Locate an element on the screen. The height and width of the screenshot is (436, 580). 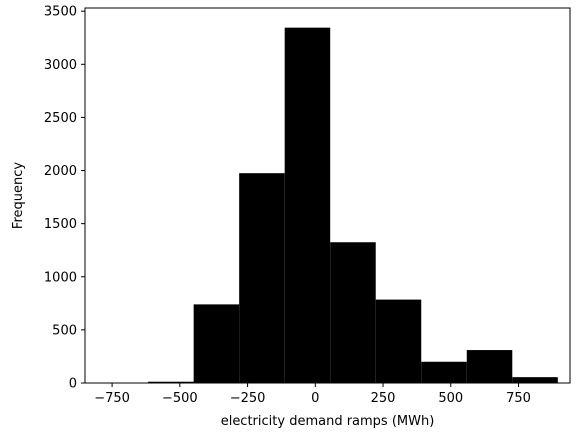
x-tick-label: −750 is located at coordinates (112, 398).